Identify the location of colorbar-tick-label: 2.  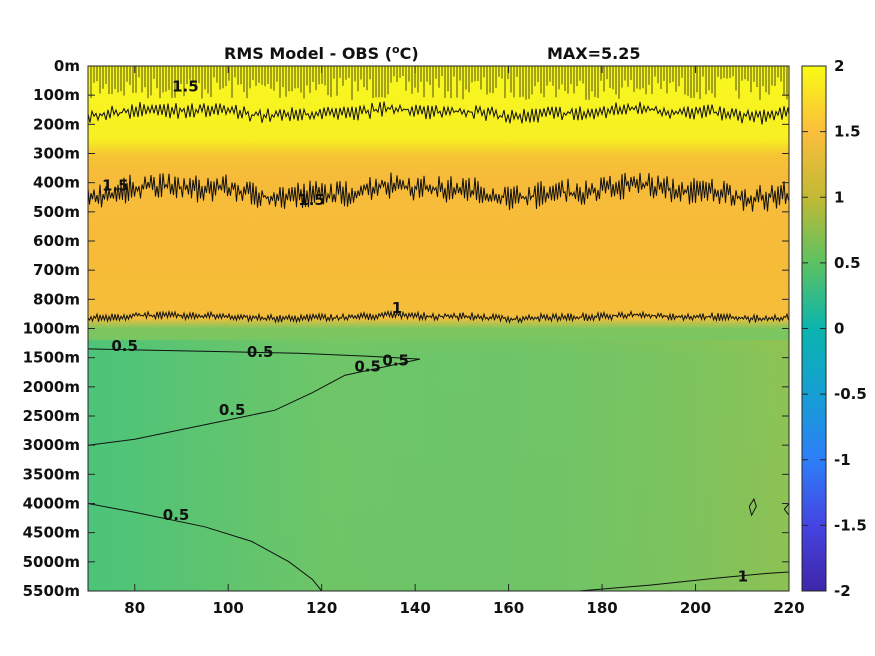
(839, 66).